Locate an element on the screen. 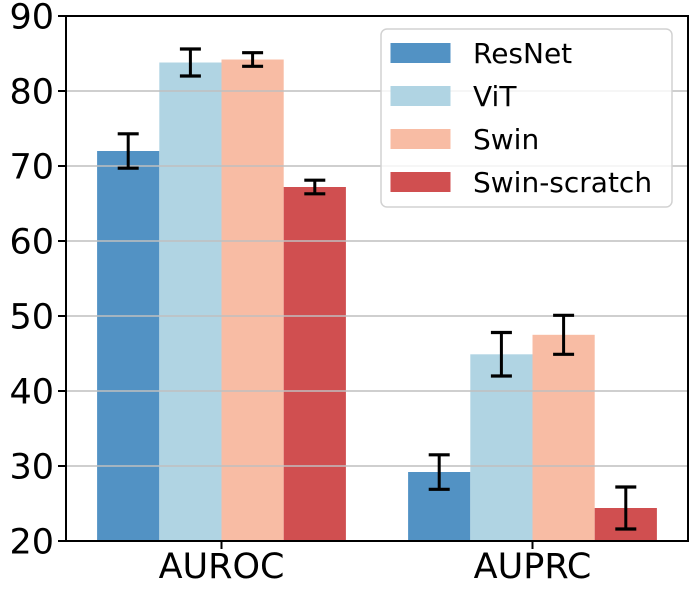  legend-swatch-swin-scratch is located at coordinates (420, 182).